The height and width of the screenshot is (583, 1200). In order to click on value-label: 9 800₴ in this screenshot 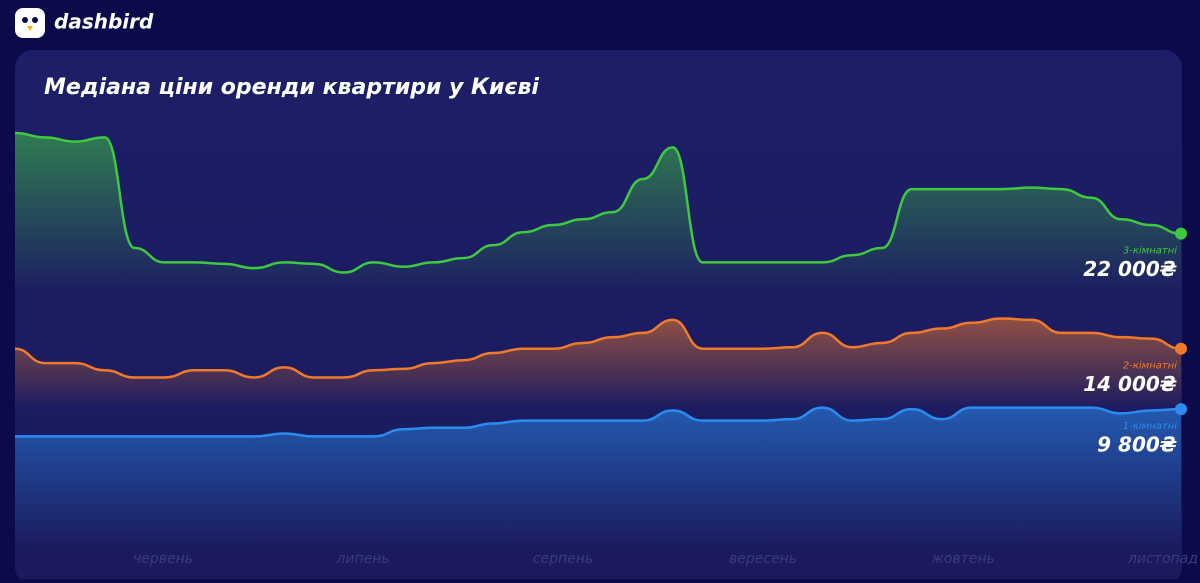, I will do `click(1137, 445)`.